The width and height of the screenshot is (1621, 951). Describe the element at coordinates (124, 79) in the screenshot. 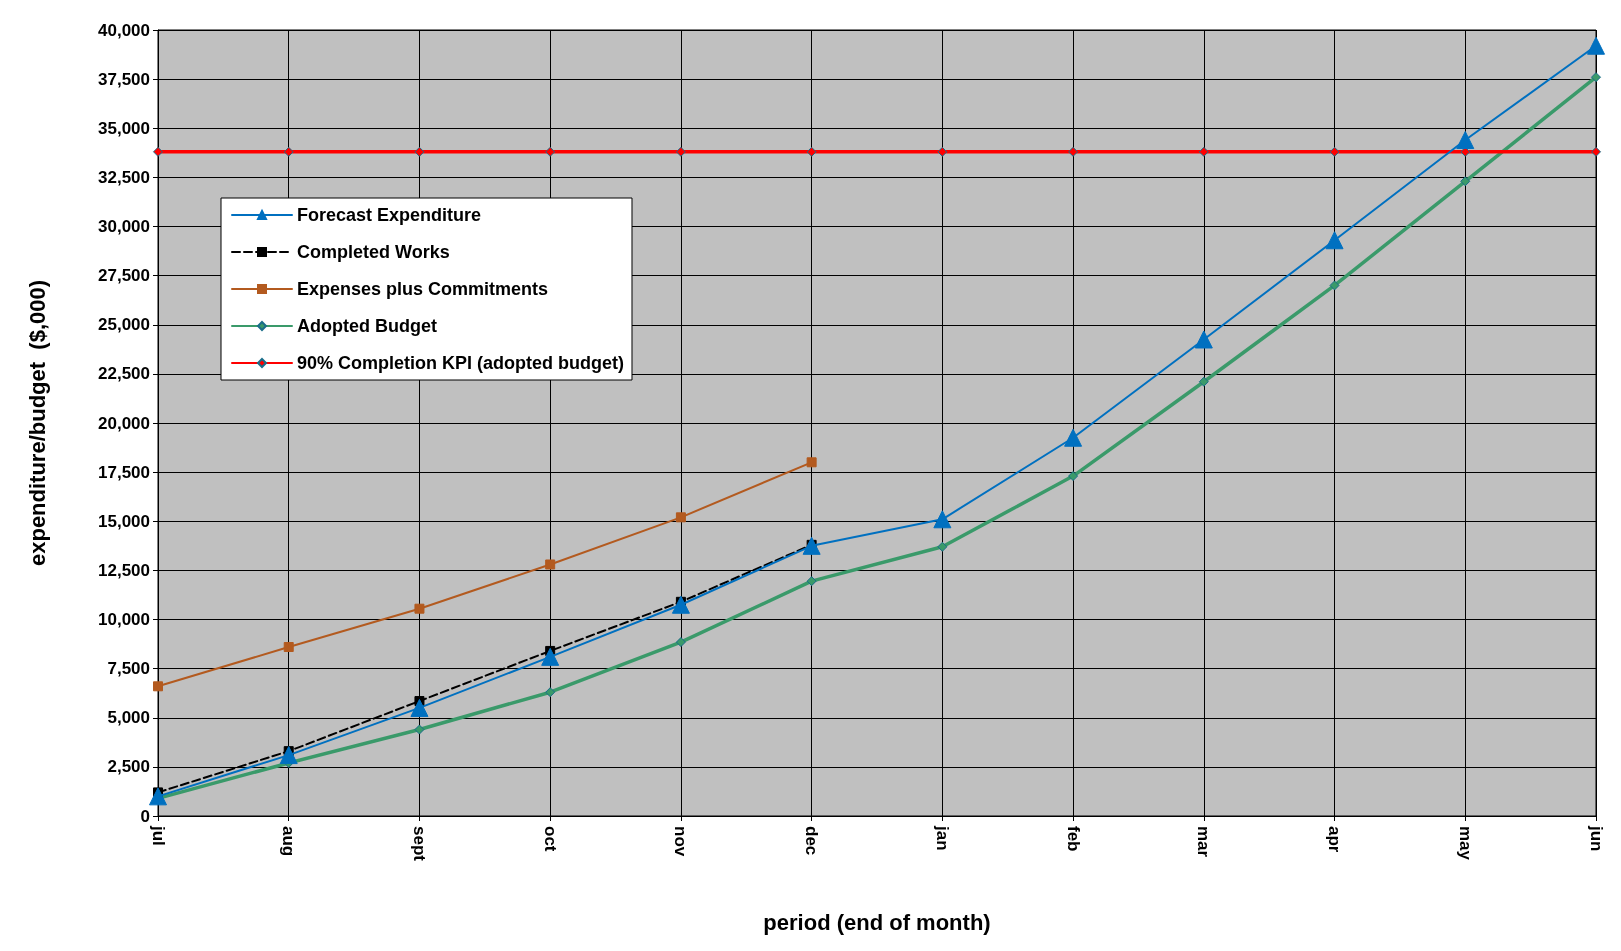

I see `y-tick-label: 37,500` at that location.